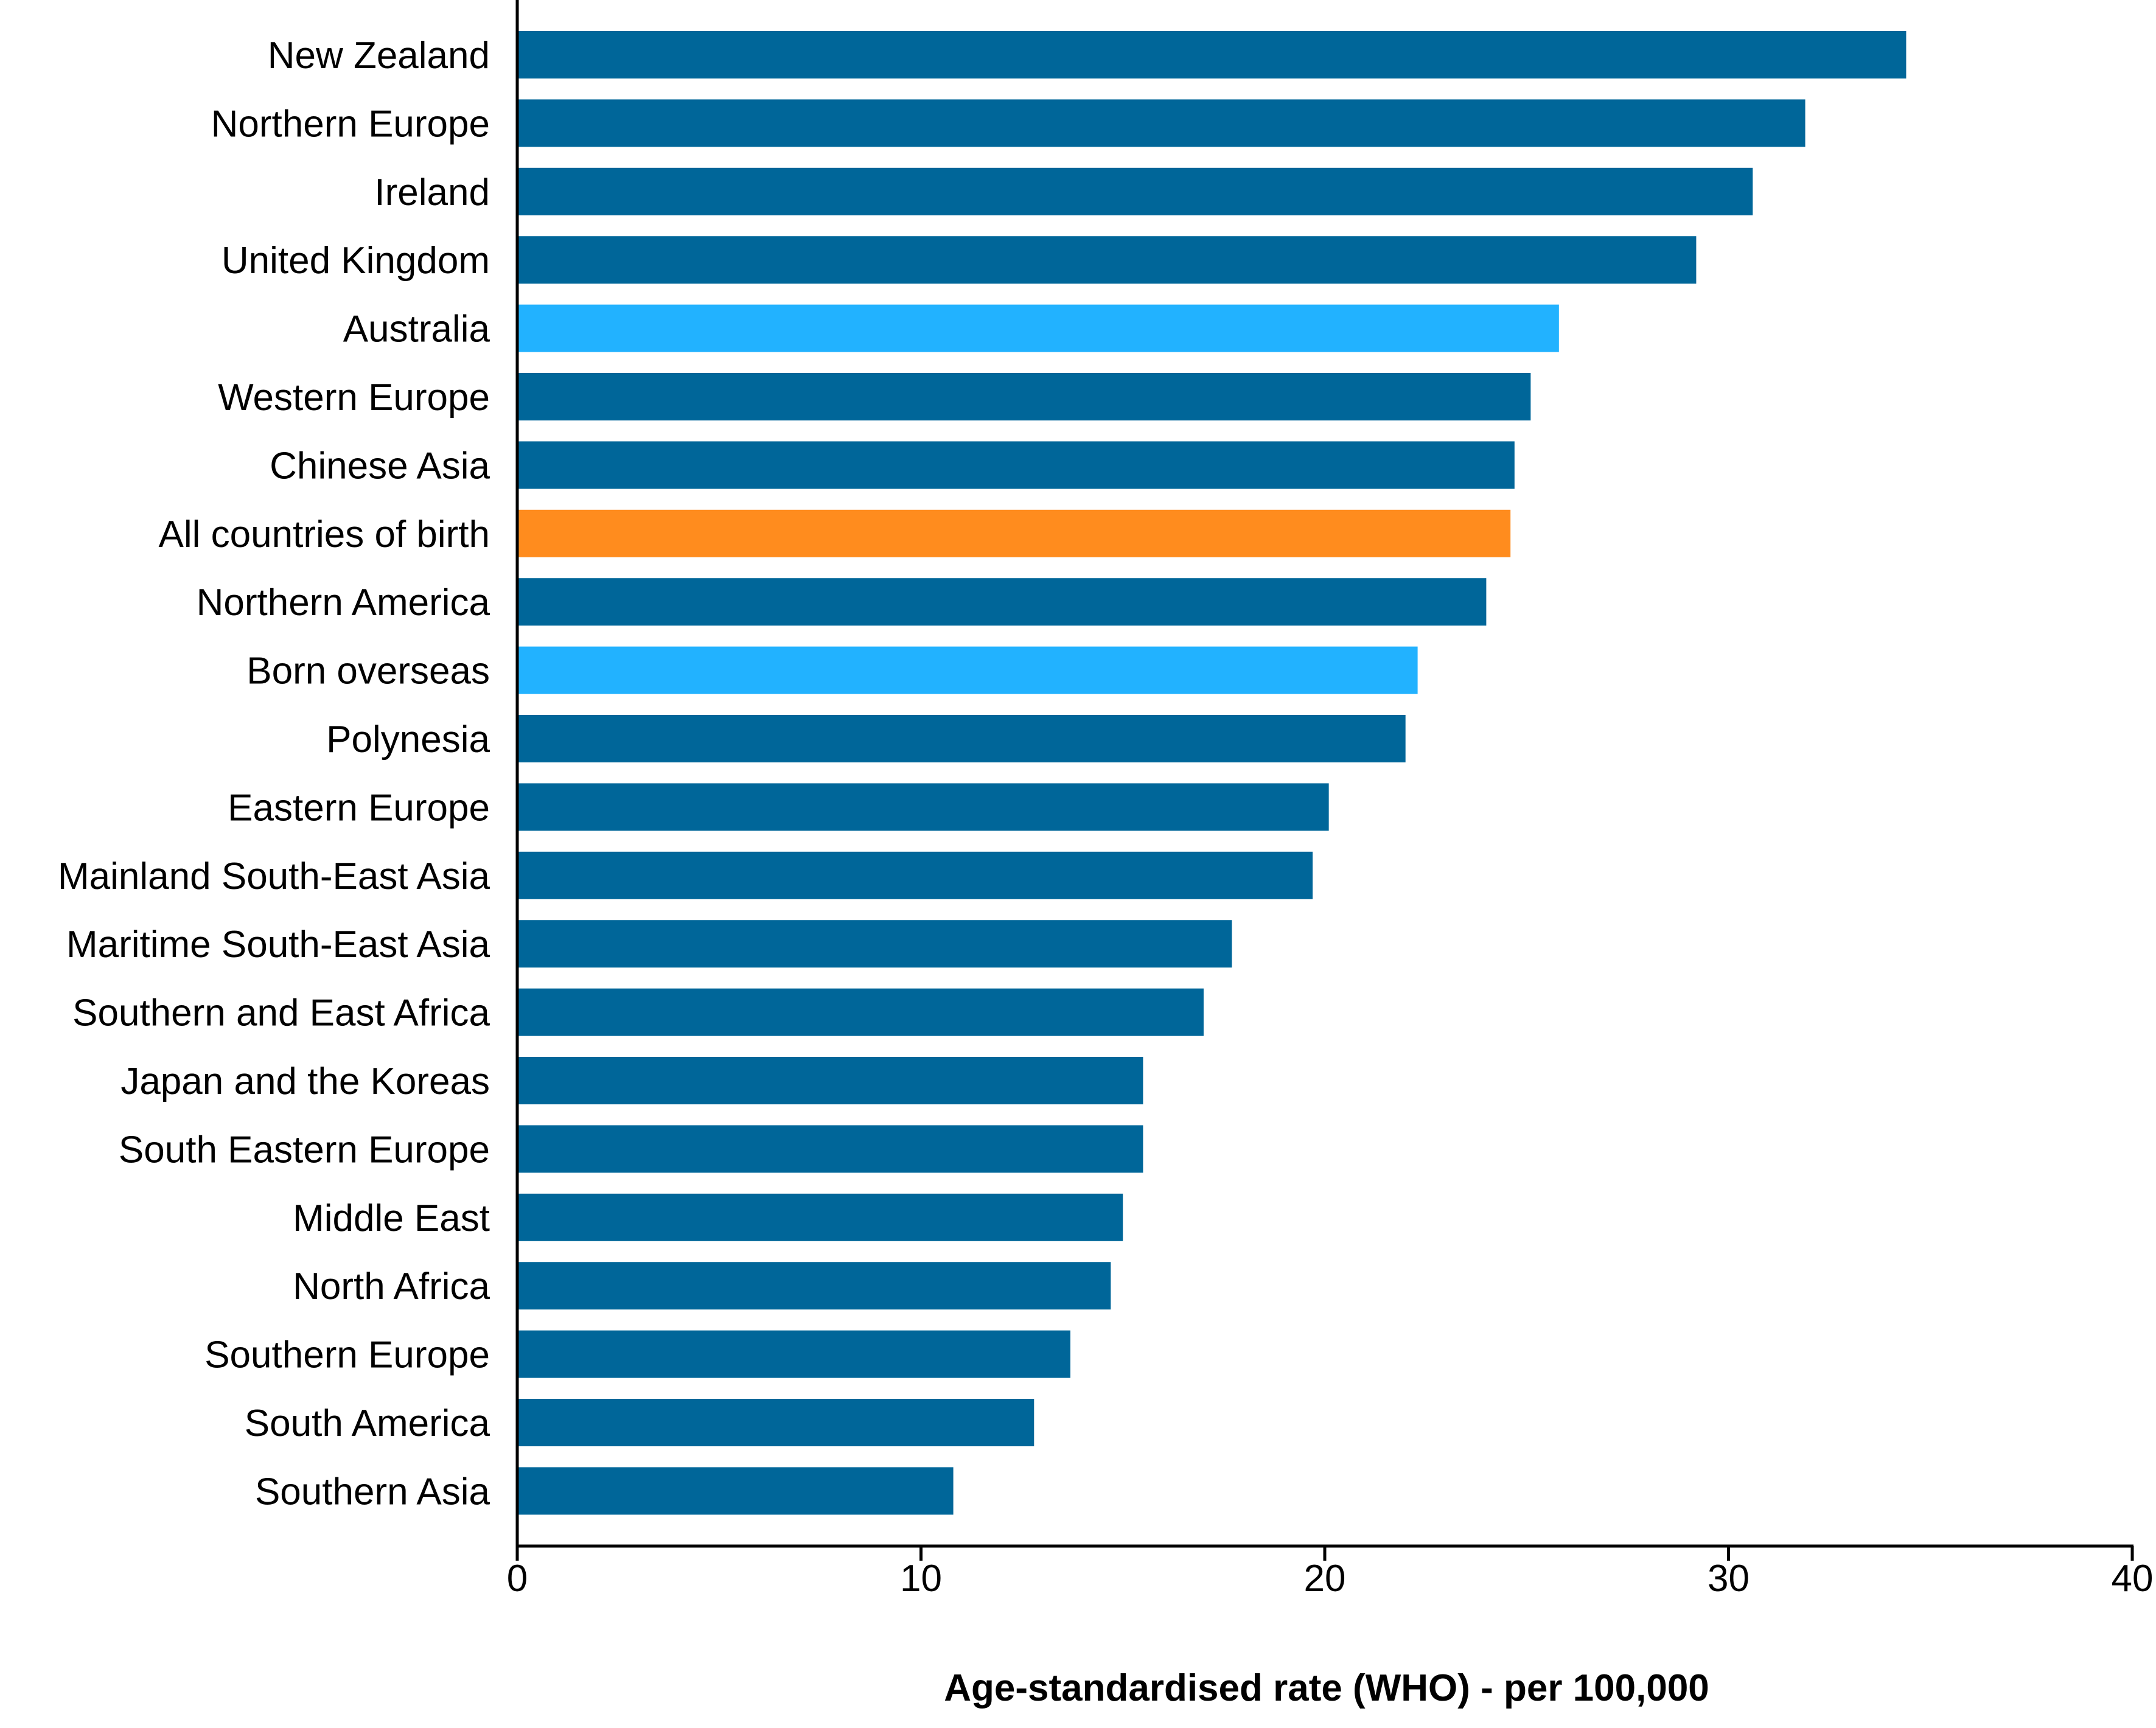 This screenshot has height=1728, width=2156. I want to click on bar-polynesia, so click(962, 739).